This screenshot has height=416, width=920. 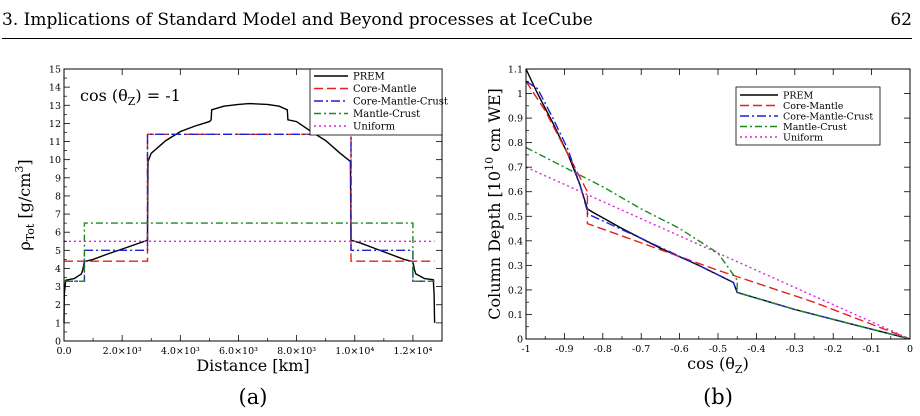 What do you see at coordinates (58, 233) in the screenshot?
I see `a-ytick-label: 6` at bounding box center [58, 233].